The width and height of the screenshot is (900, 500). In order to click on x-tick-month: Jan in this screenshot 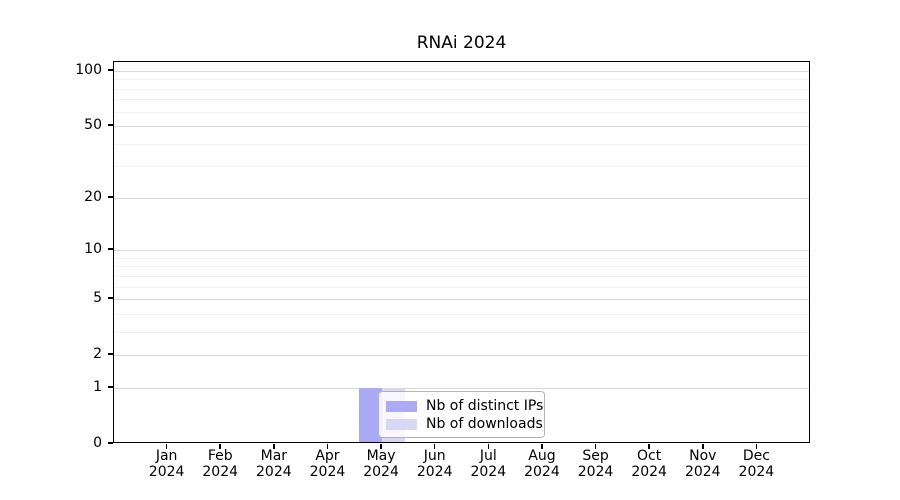, I will do `click(166, 456)`.